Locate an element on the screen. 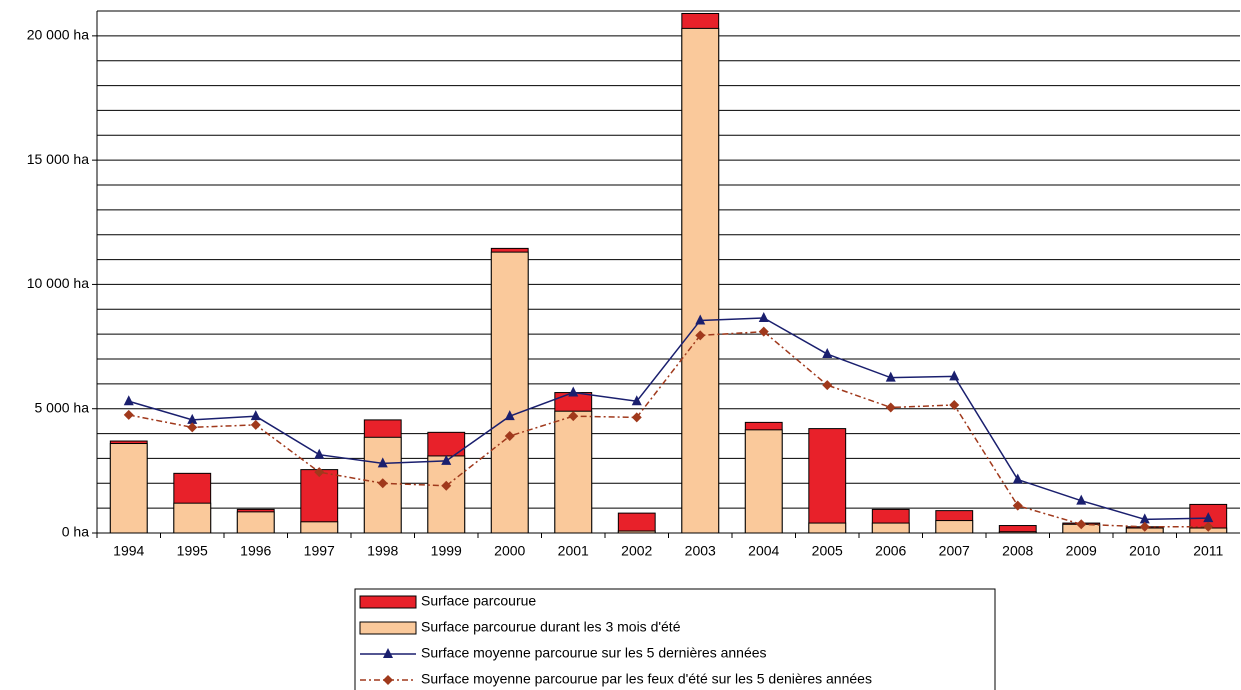 The height and width of the screenshot is (690, 1241). x-tick-label: 2011 is located at coordinates (1208, 551).